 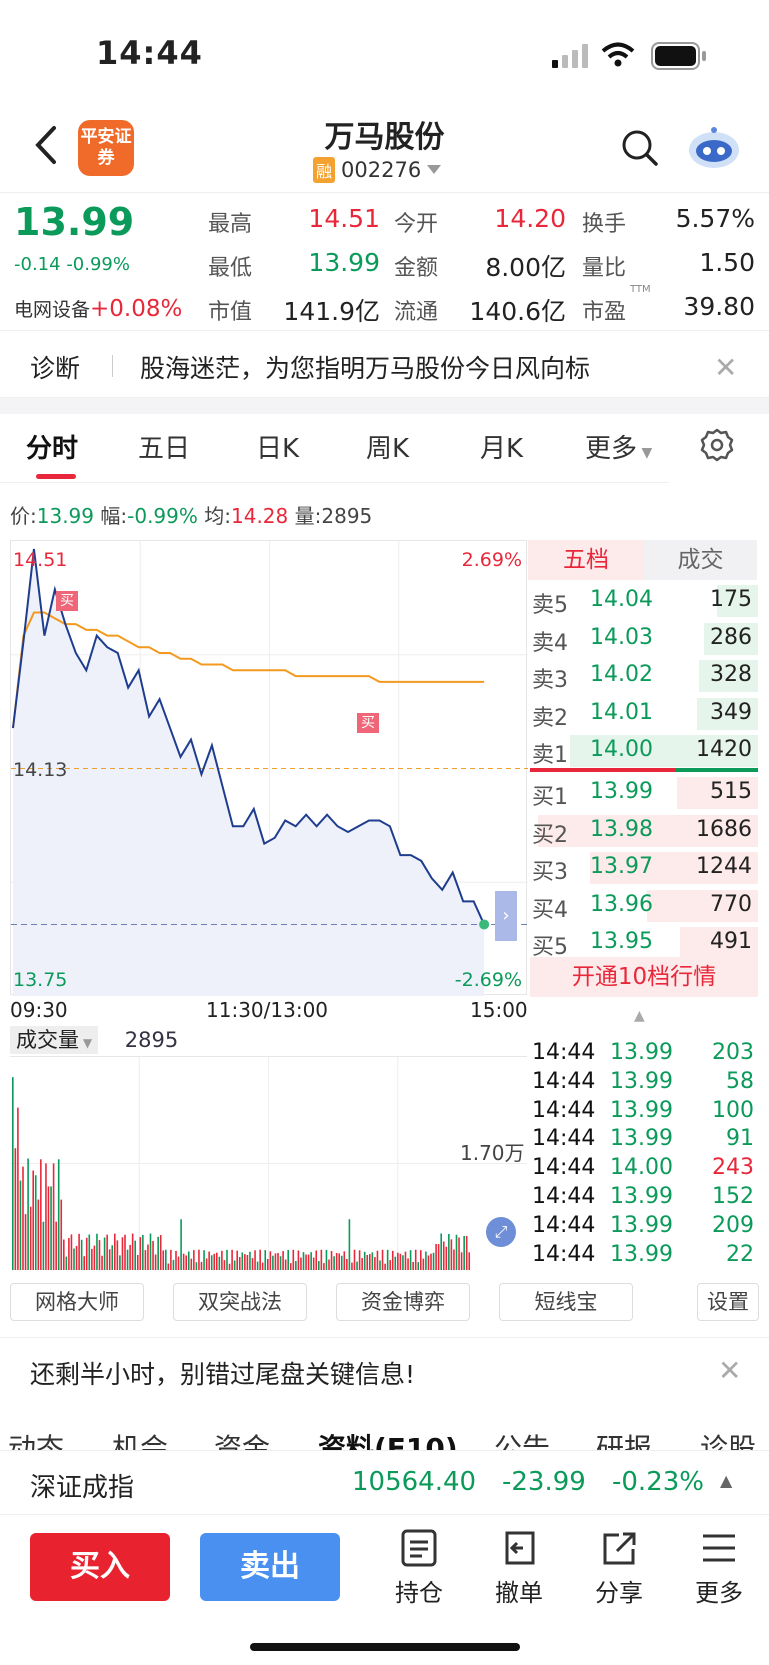 I want to click on broker-logo: 平安证券, so click(x=106, y=148).